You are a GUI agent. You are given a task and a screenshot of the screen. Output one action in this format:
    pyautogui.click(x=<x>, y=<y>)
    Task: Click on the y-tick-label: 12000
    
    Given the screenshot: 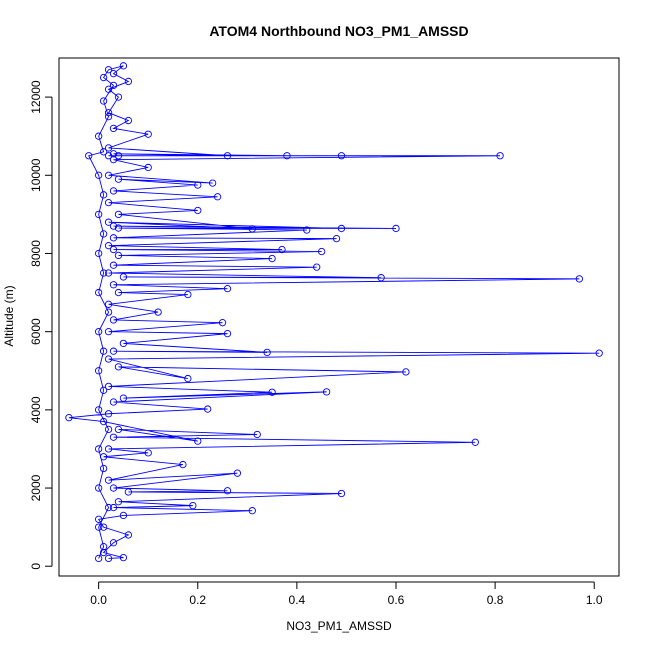 What is the action you would take?
    pyautogui.click(x=36, y=97)
    